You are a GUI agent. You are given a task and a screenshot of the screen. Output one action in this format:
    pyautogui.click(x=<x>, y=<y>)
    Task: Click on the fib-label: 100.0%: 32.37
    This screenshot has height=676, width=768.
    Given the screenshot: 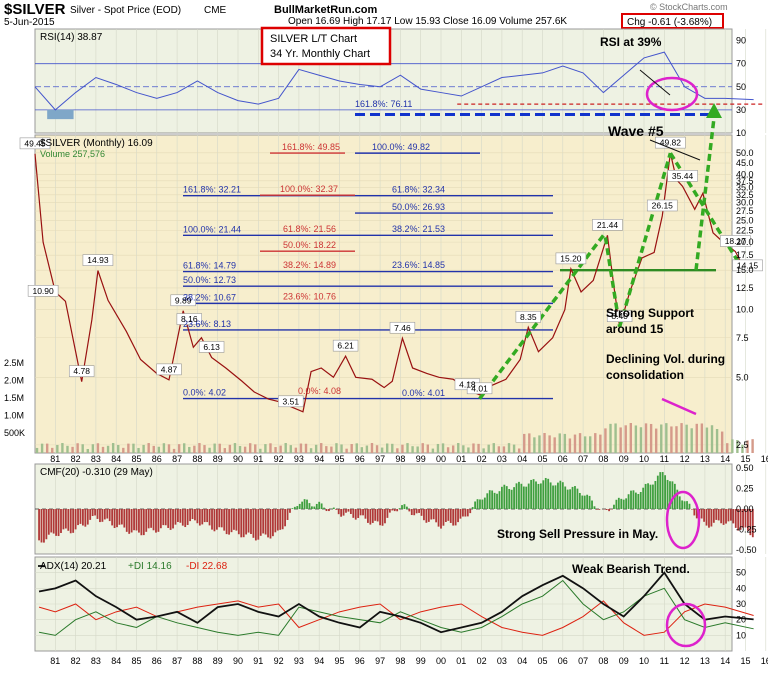 What is the action you would take?
    pyautogui.click(x=309, y=189)
    